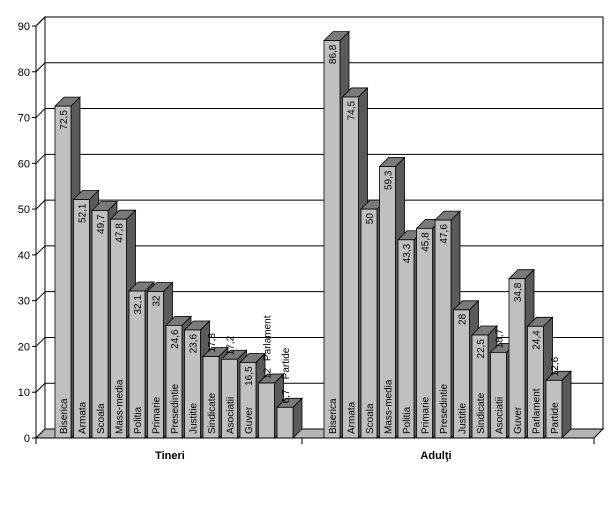 This screenshot has height=509, width=616. Describe the element at coordinates (24, 302) in the screenshot. I see `y-tick-label: 30` at that location.